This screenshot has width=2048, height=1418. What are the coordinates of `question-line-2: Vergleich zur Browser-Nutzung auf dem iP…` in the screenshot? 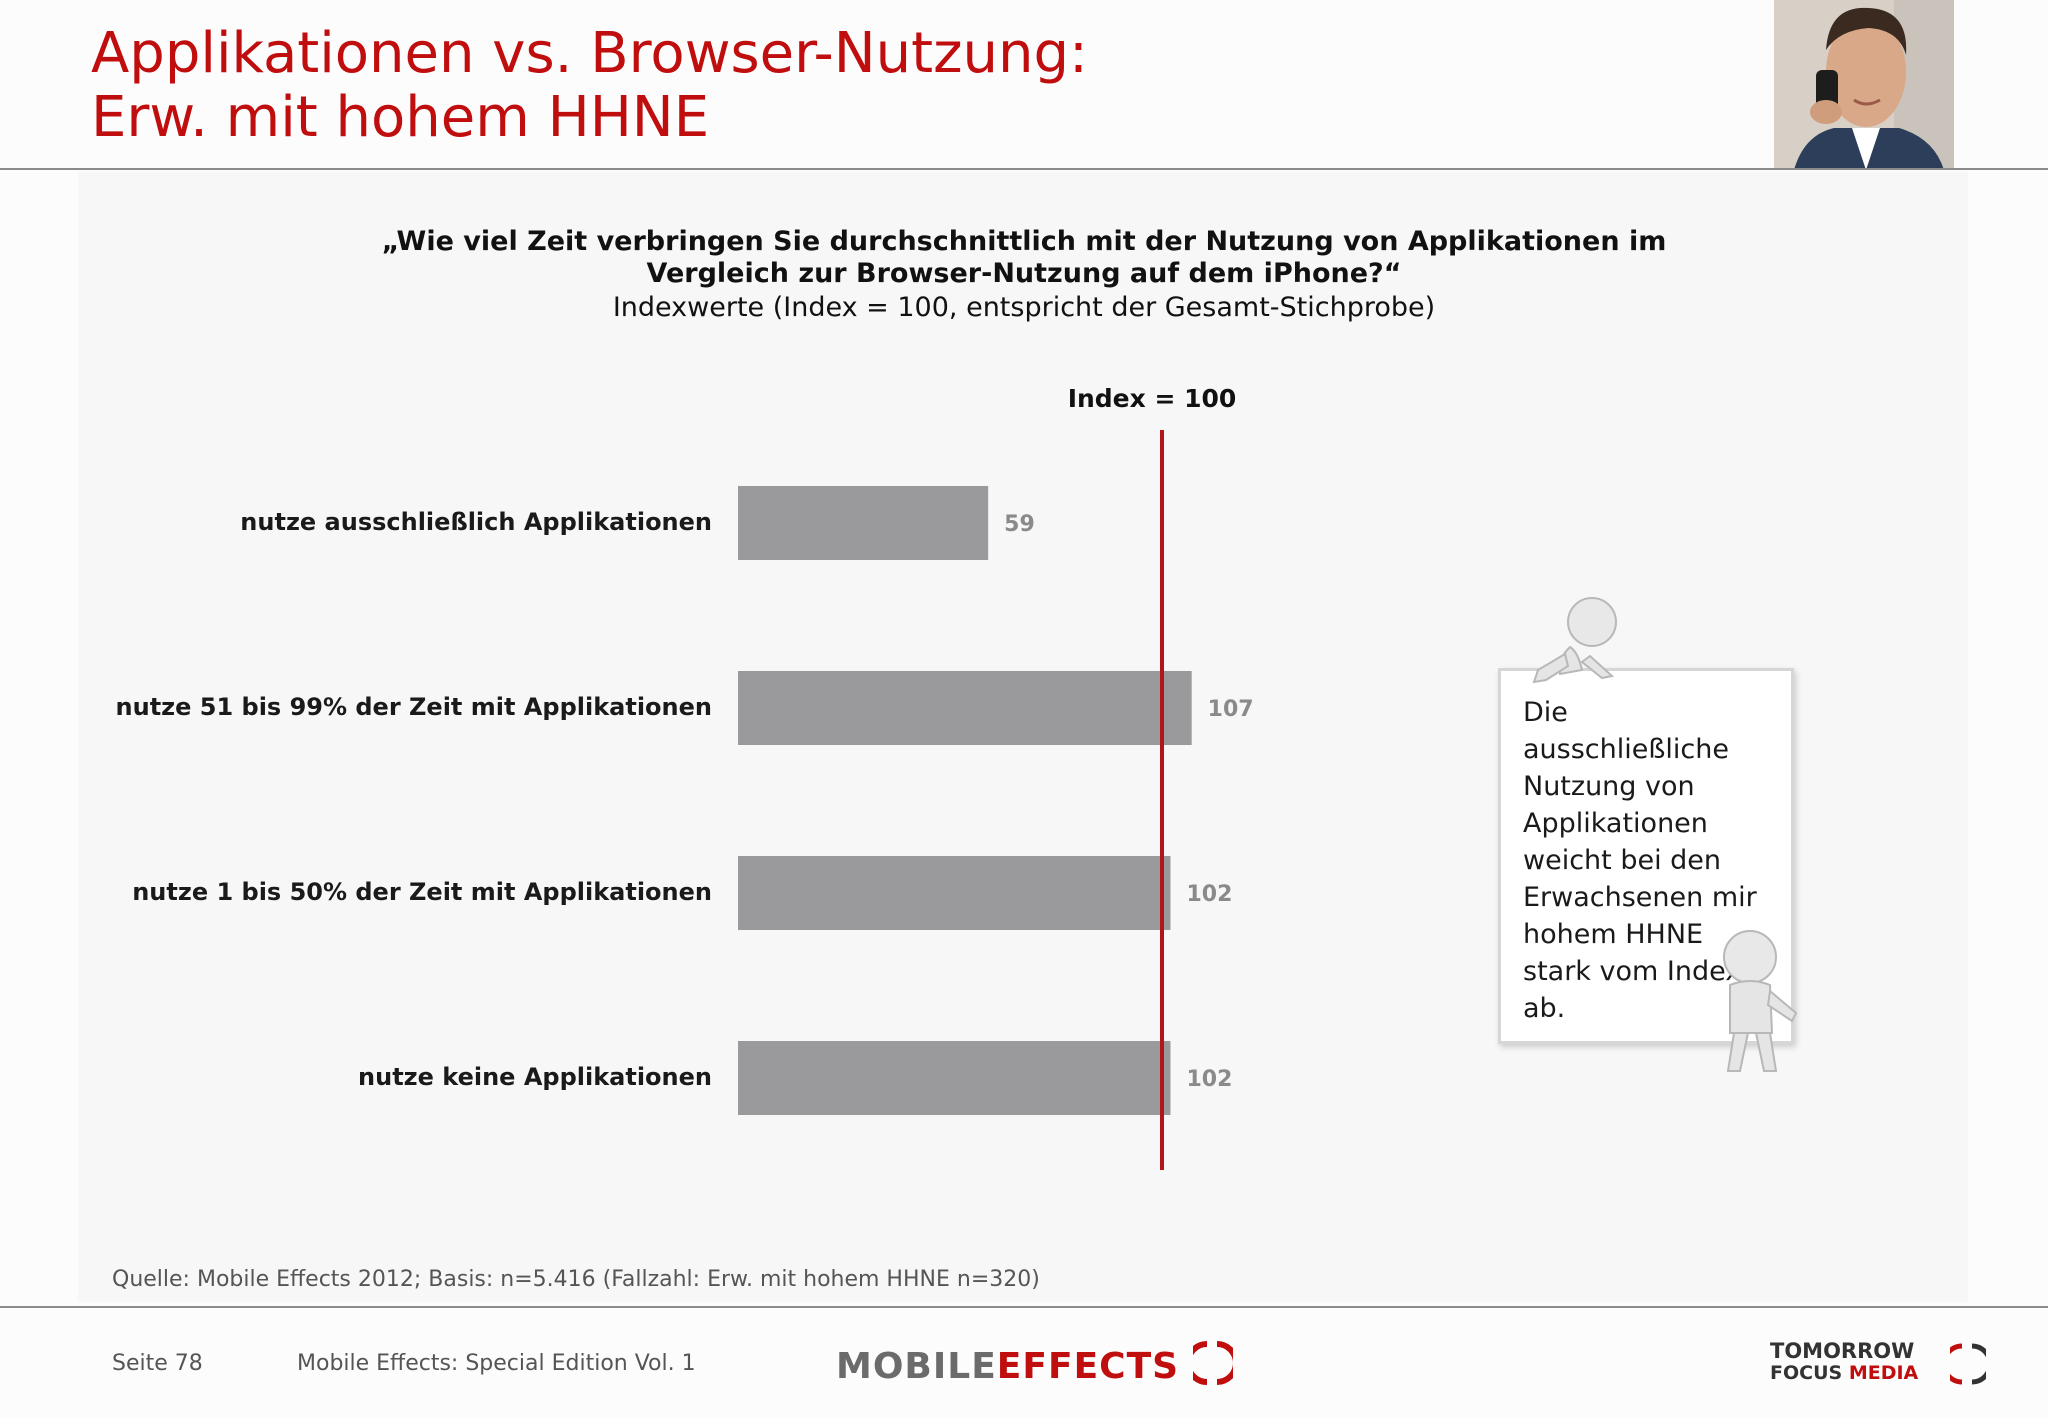 It's located at (1024, 273).